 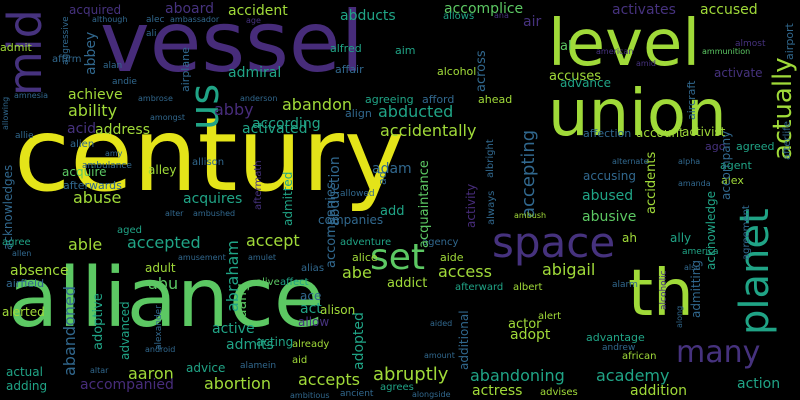 What do you see at coordinates (5, 113) in the screenshot?
I see `word-allowing: allowing` at bounding box center [5, 113].